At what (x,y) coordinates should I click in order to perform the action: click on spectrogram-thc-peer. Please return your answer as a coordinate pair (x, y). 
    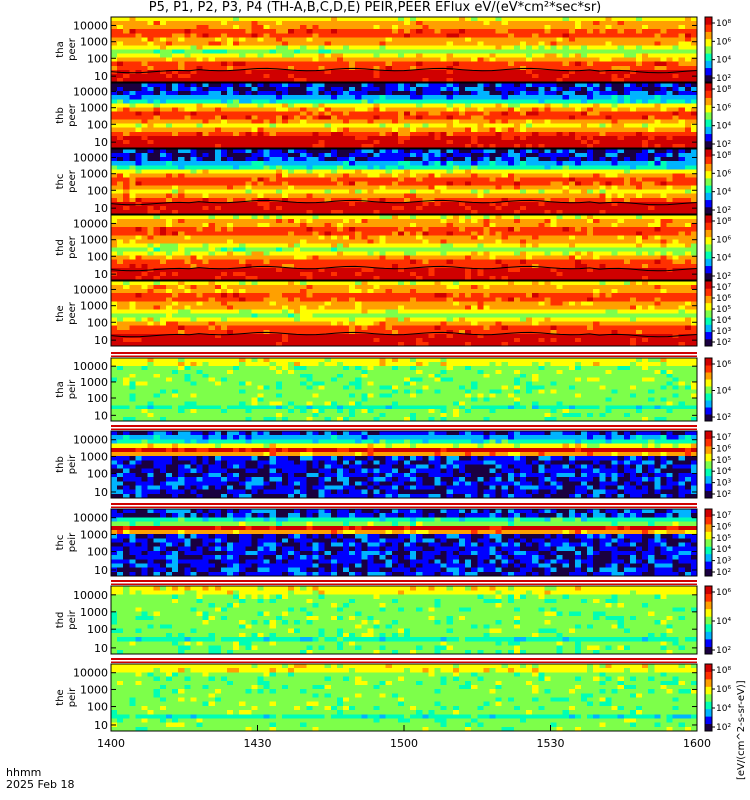
    Looking at the image, I should click on (404, 182).